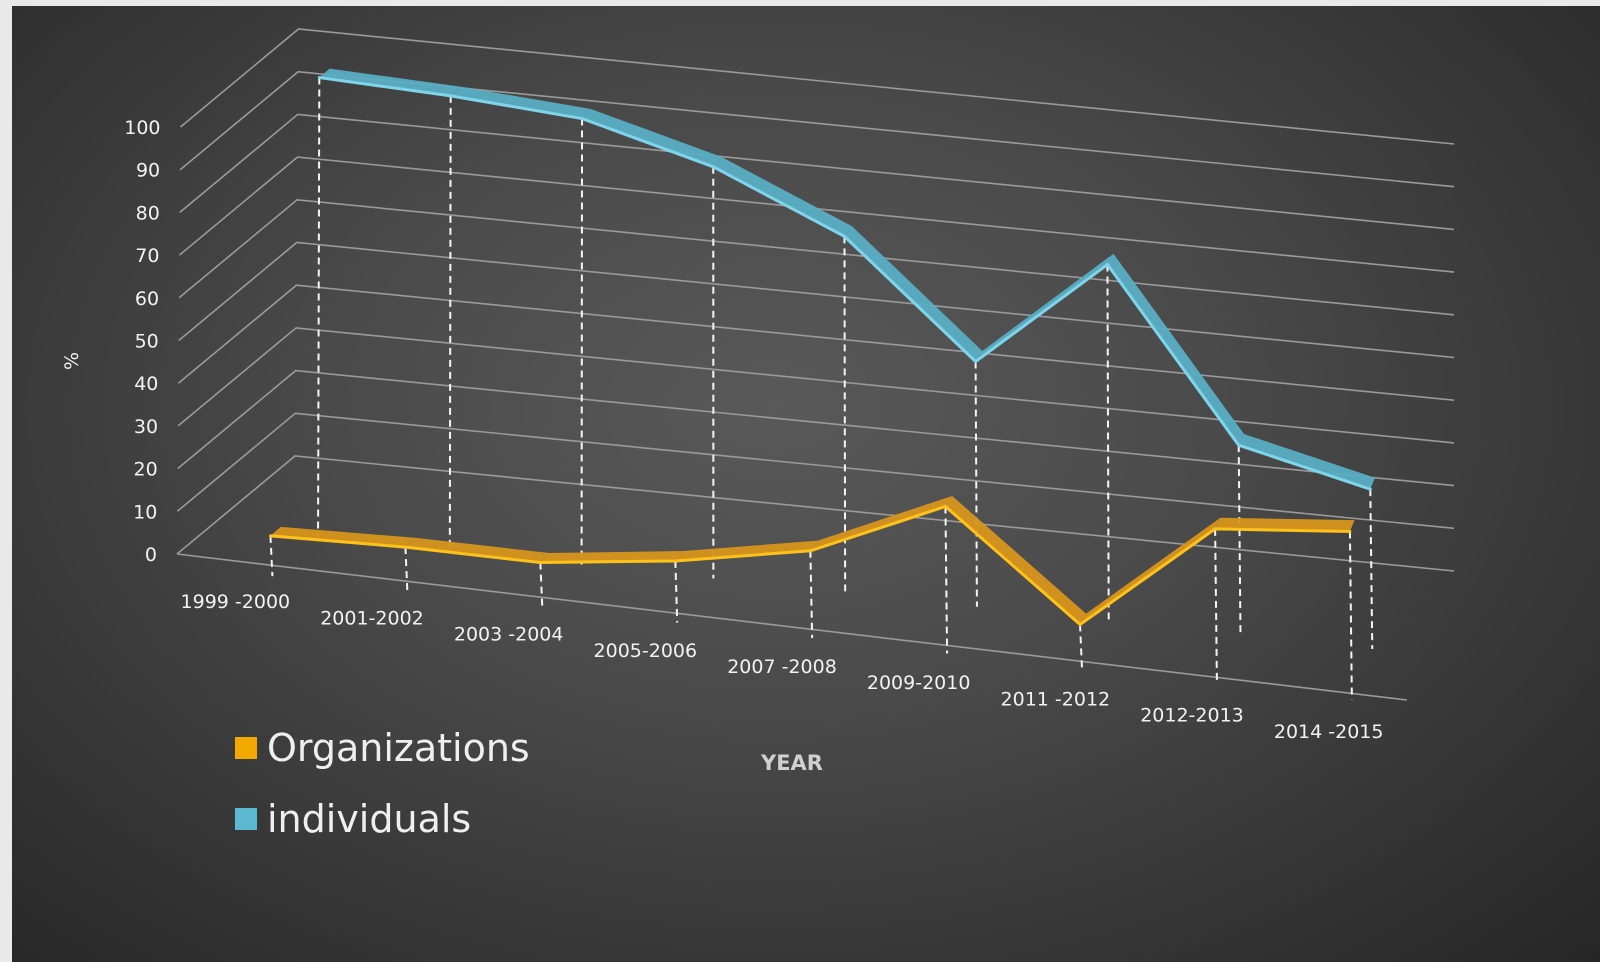 Image resolution: width=1600 pixels, height=962 pixels. Describe the element at coordinates (1056, 699) in the screenshot. I see `x-tick-label: 2011 -2012` at that location.